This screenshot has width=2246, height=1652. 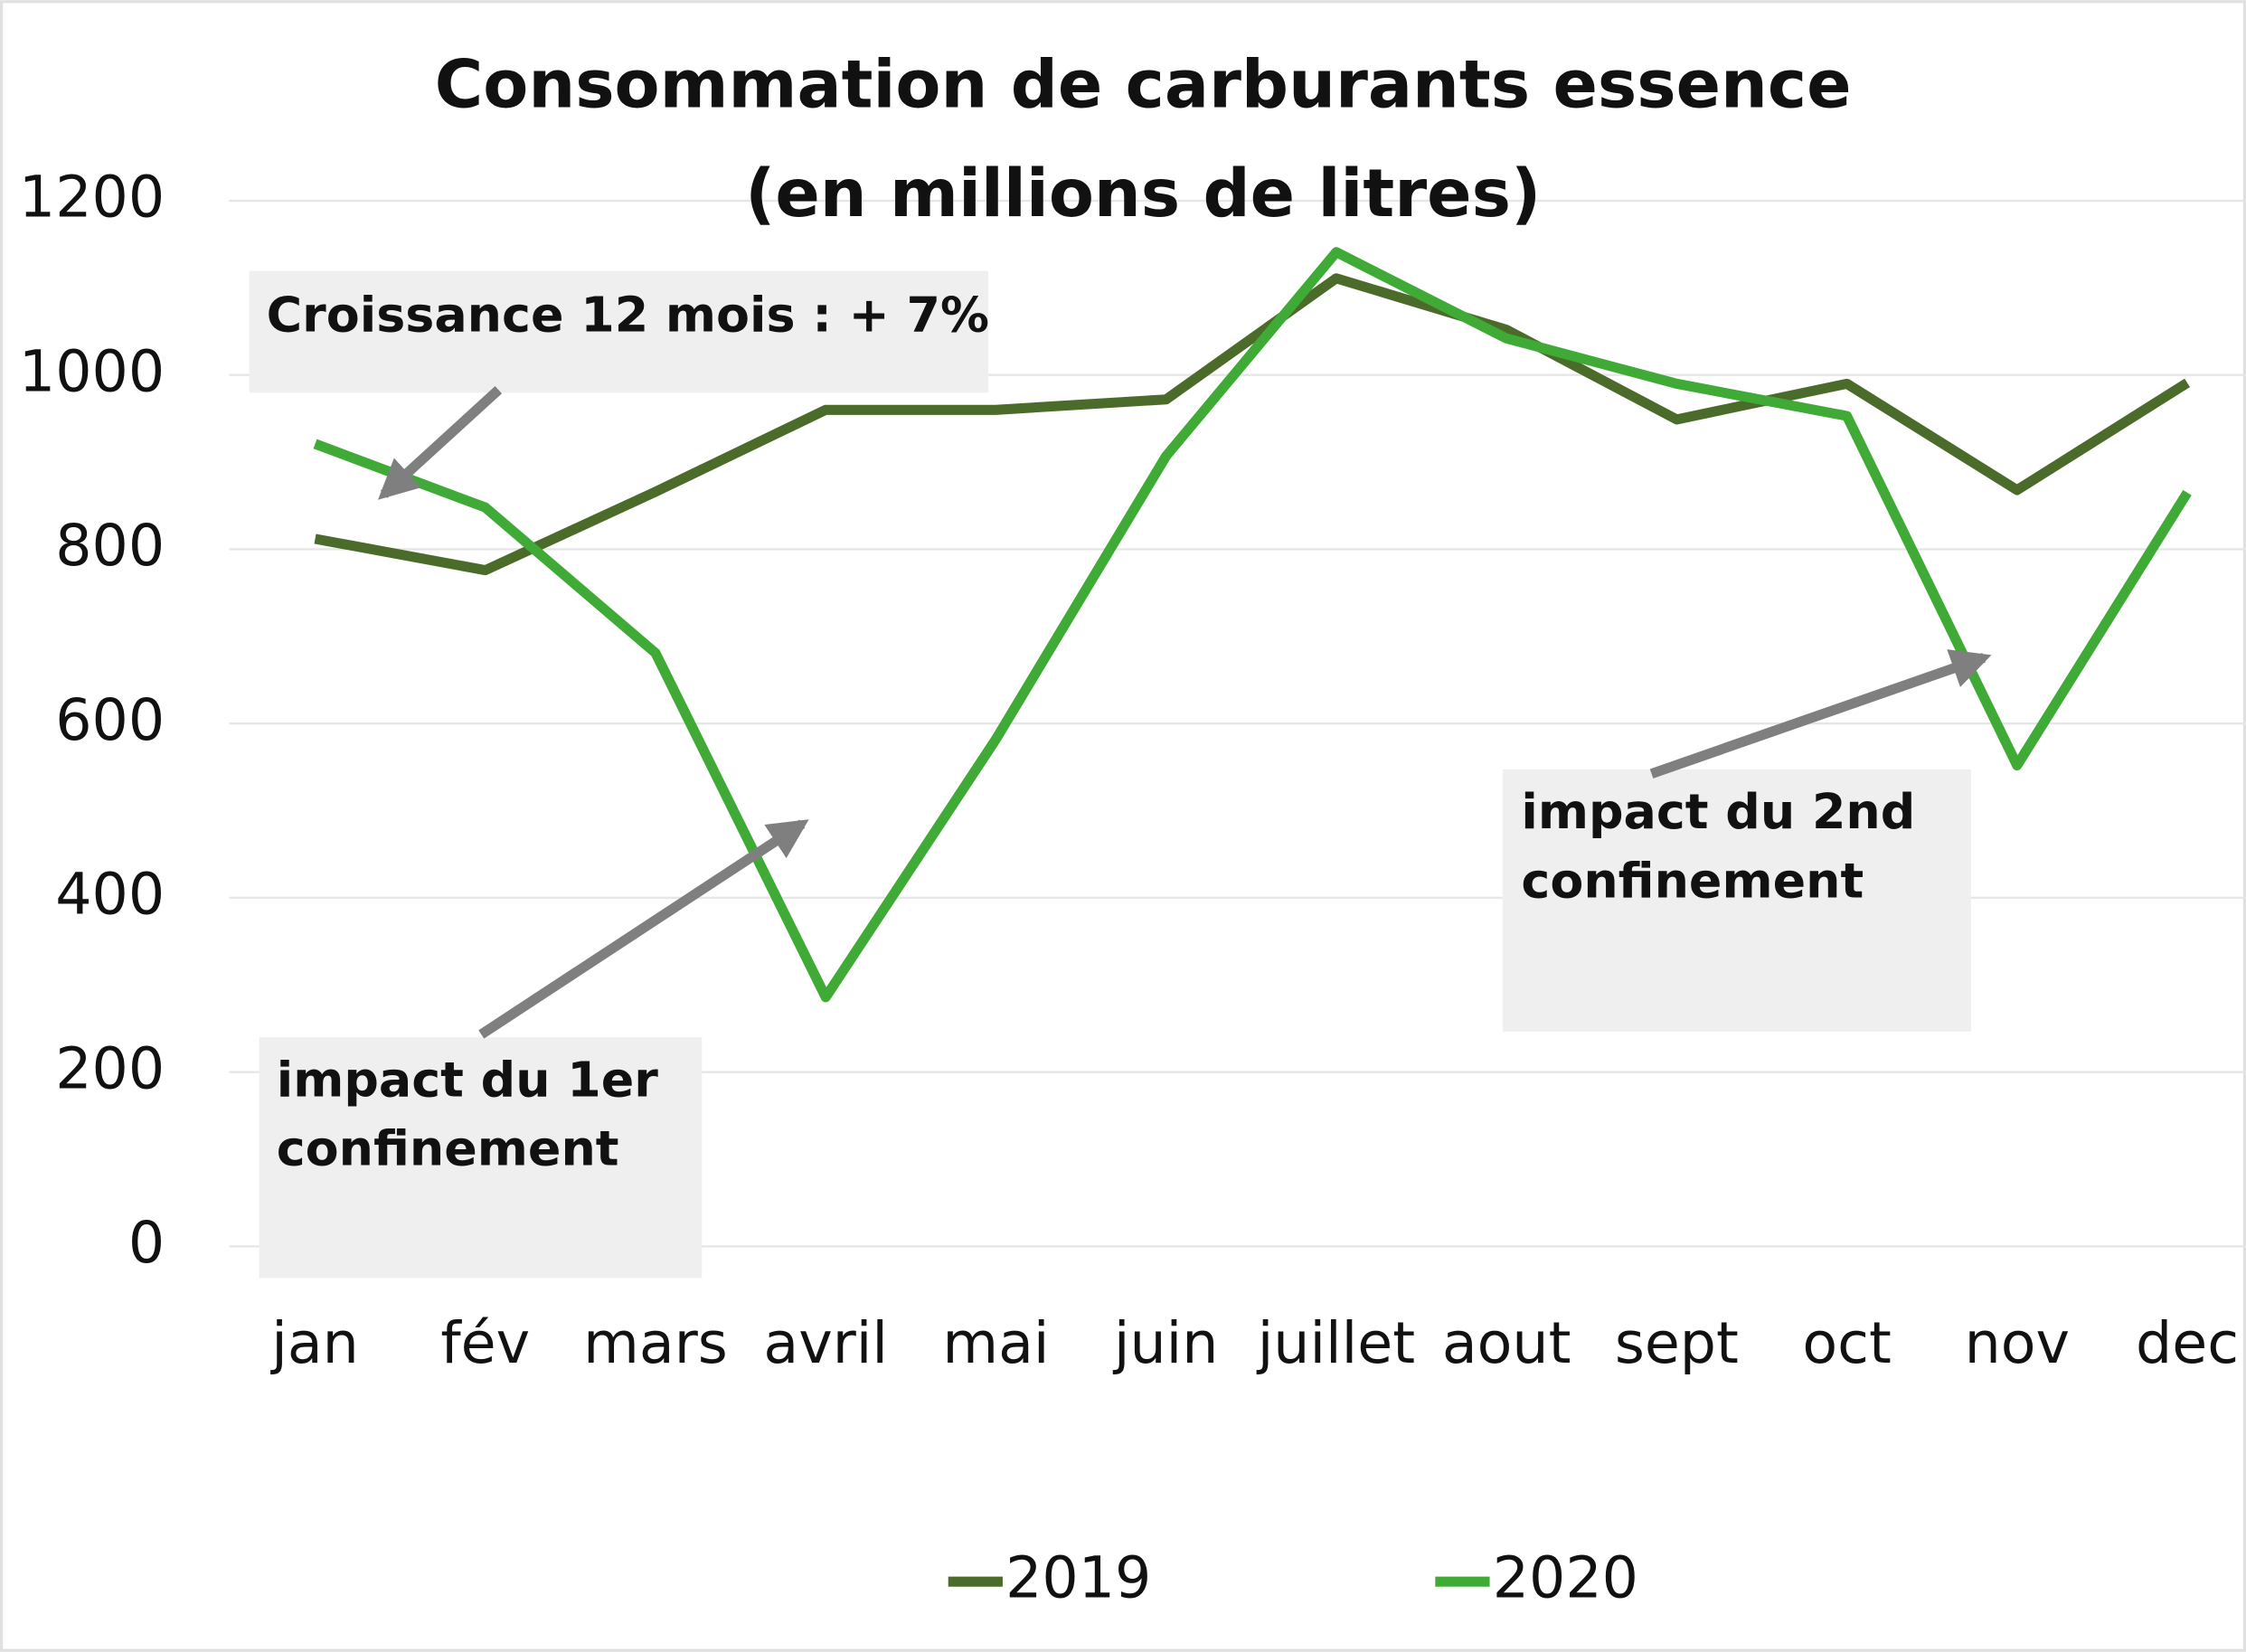 What do you see at coordinates (996, 1342) in the screenshot?
I see `x-tick-label: mai` at bounding box center [996, 1342].